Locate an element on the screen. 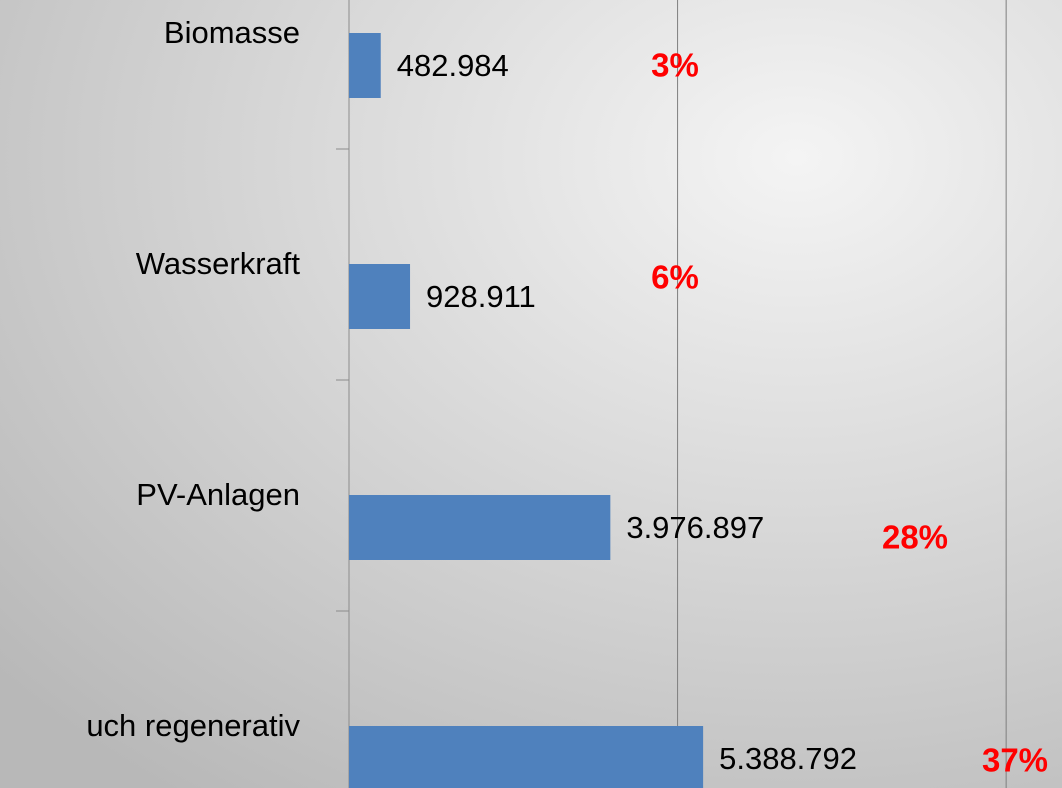 The image size is (1062, 788). category-label: uch regenerativ is located at coordinates (193, 725).